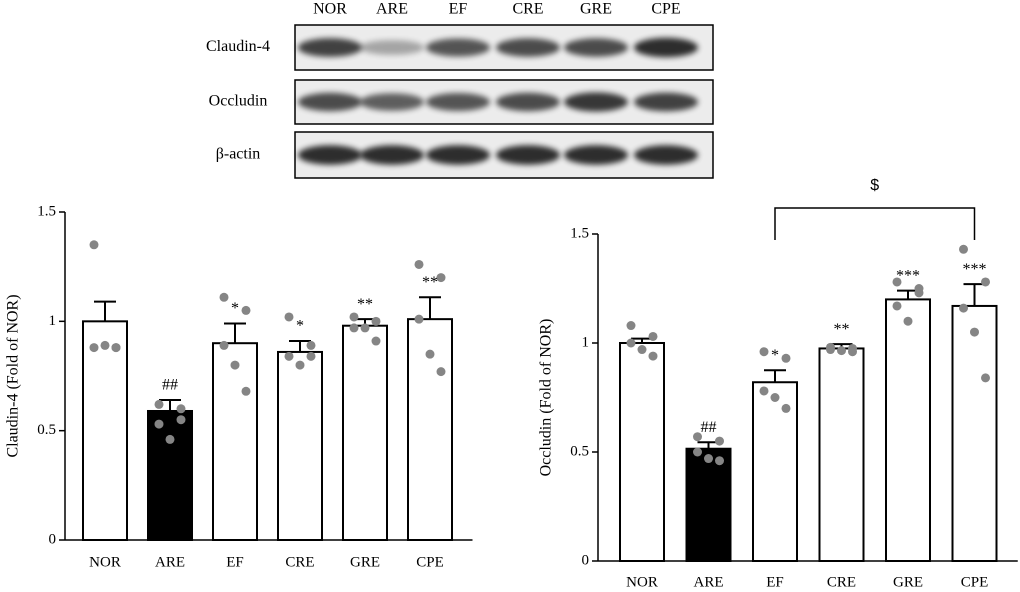  I want to click on y-axis-label: Occludin (Fold of NOR), so click(546, 398).